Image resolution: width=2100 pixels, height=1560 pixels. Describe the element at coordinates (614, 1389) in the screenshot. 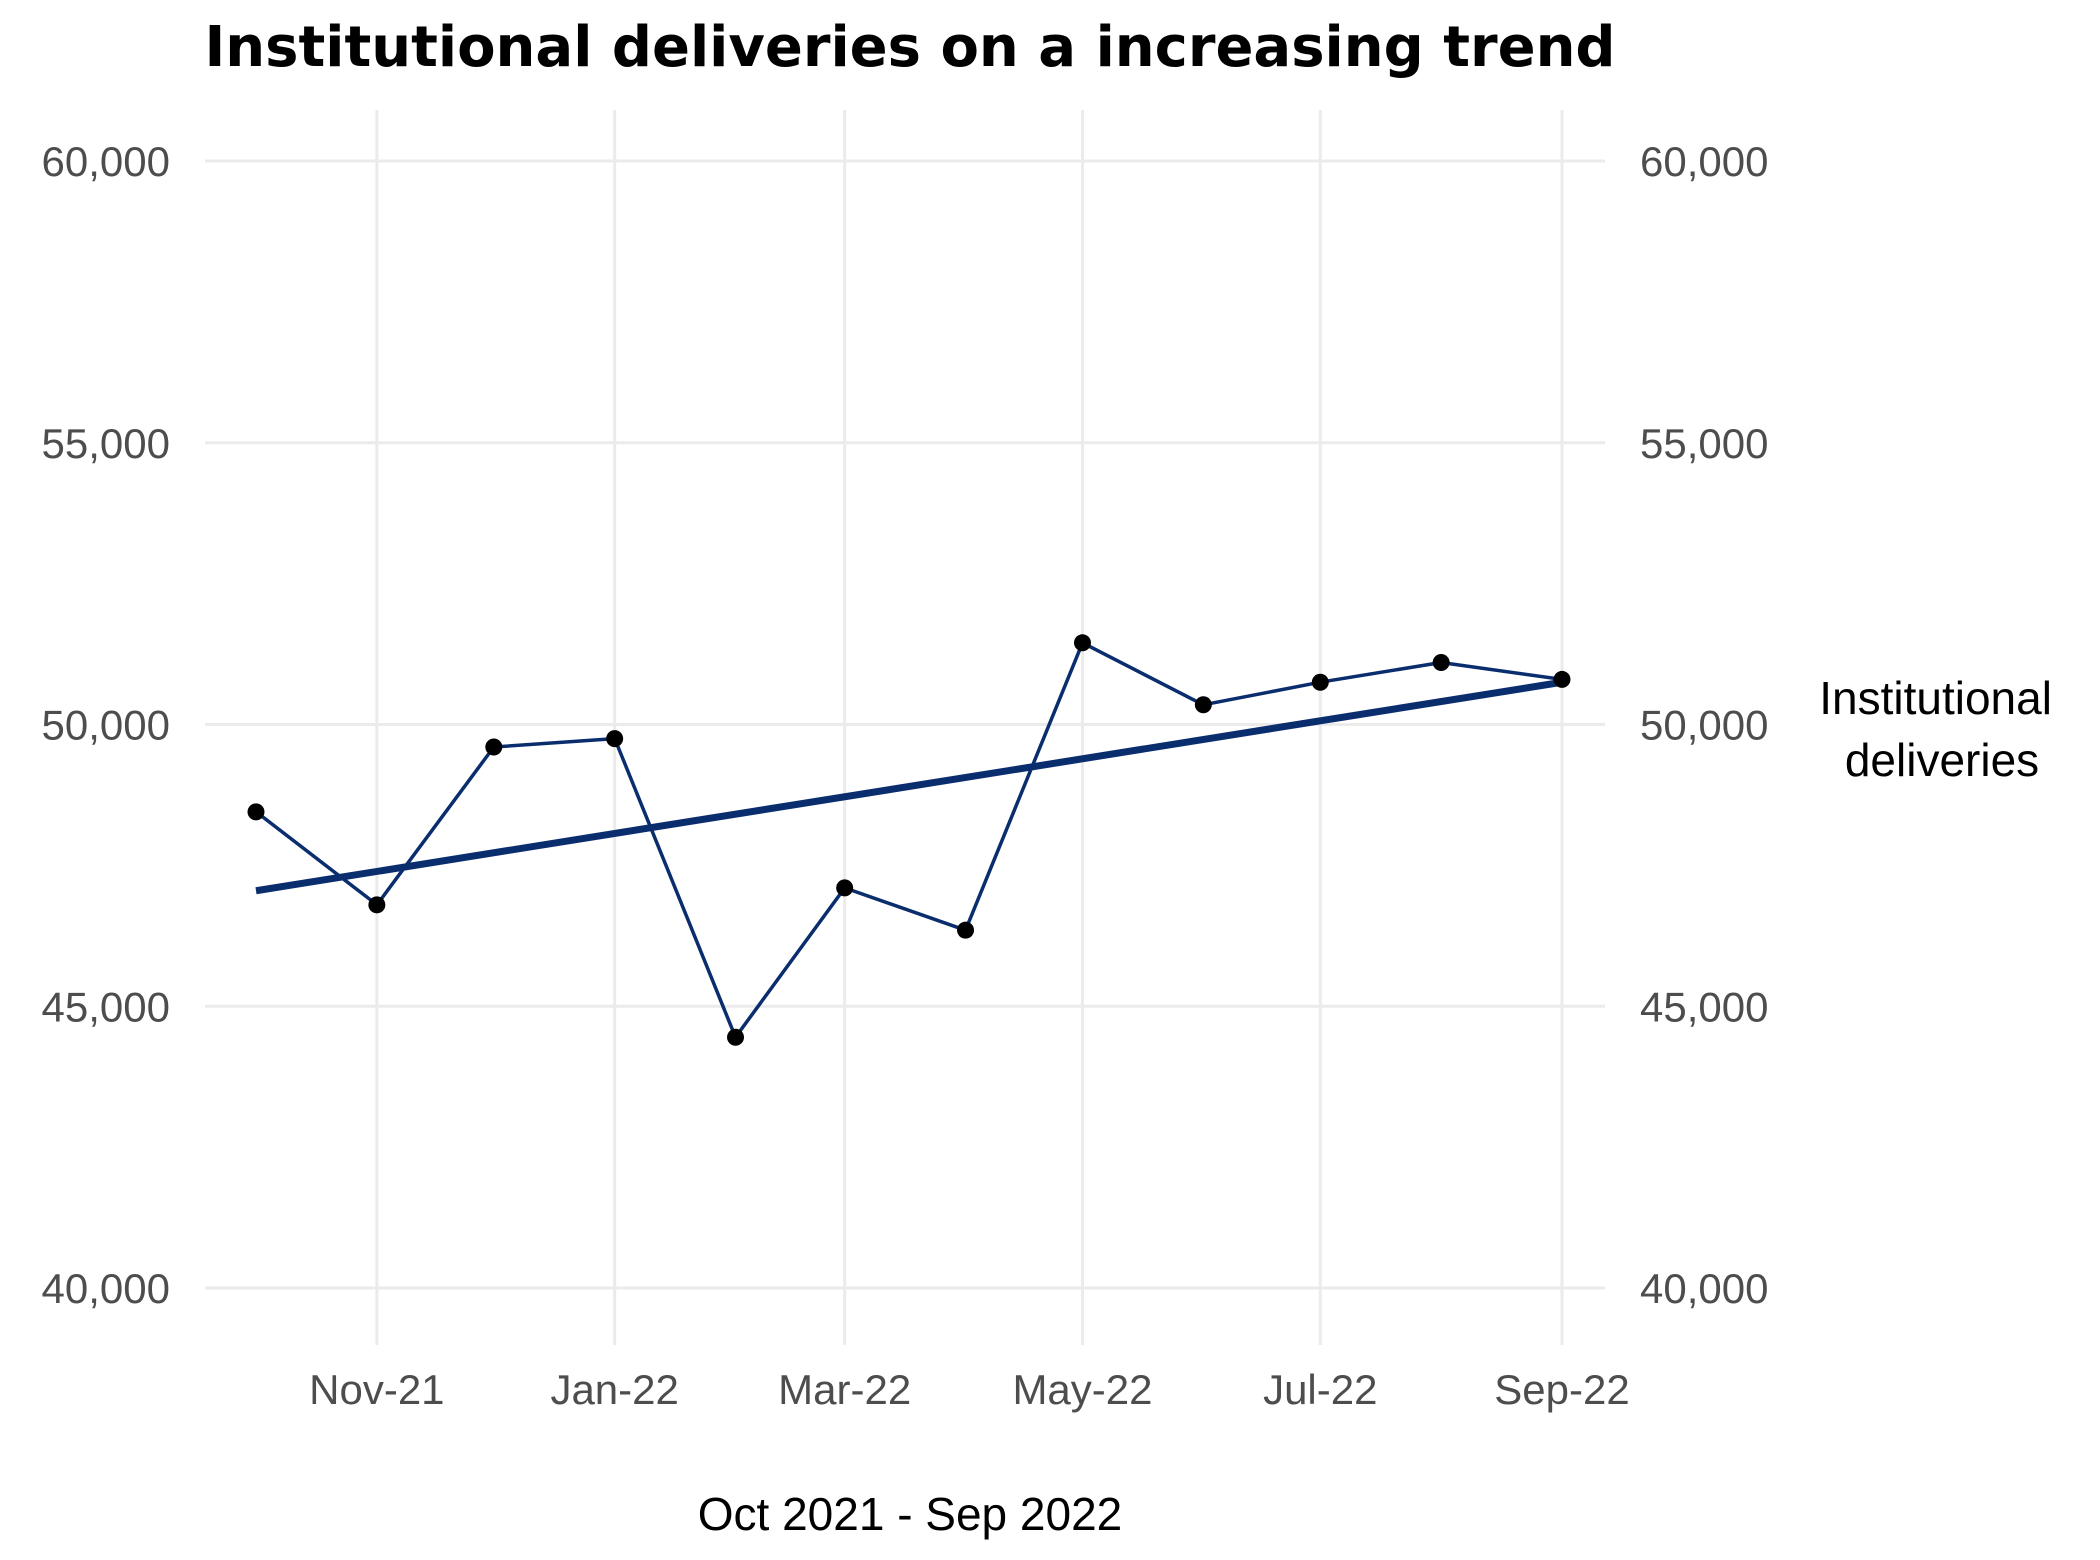

I see `x-tick-label: Jan-22` at that location.